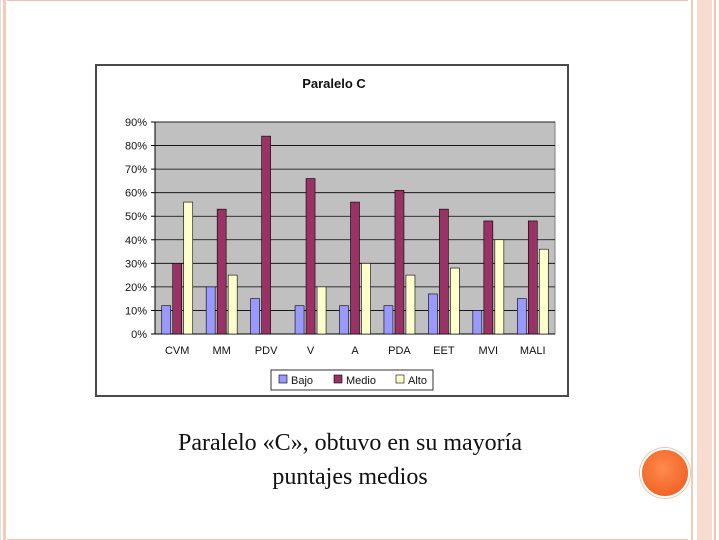  What do you see at coordinates (433, 314) in the screenshot?
I see `bar-bajo-eet` at bounding box center [433, 314].